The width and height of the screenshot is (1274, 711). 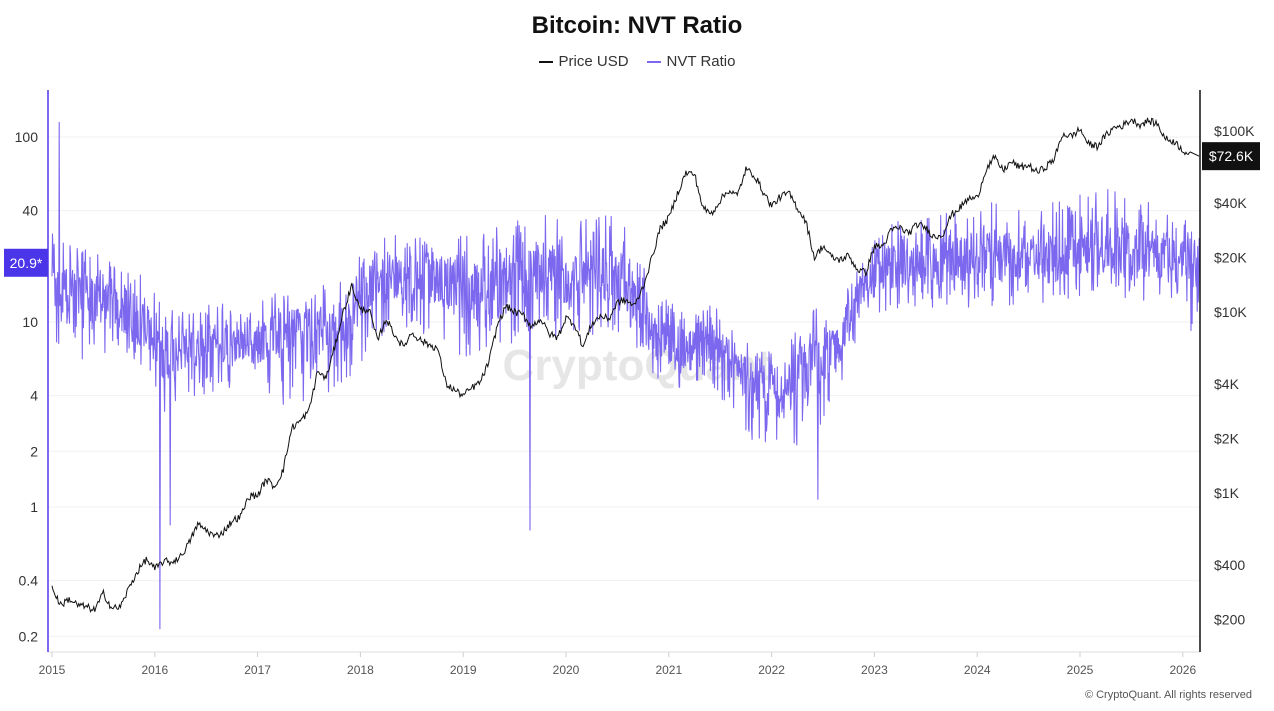 What do you see at coordinates (668, 670) in the screenshot?
I see `x-tick-label: 2021` at bounding box center [668, 670].